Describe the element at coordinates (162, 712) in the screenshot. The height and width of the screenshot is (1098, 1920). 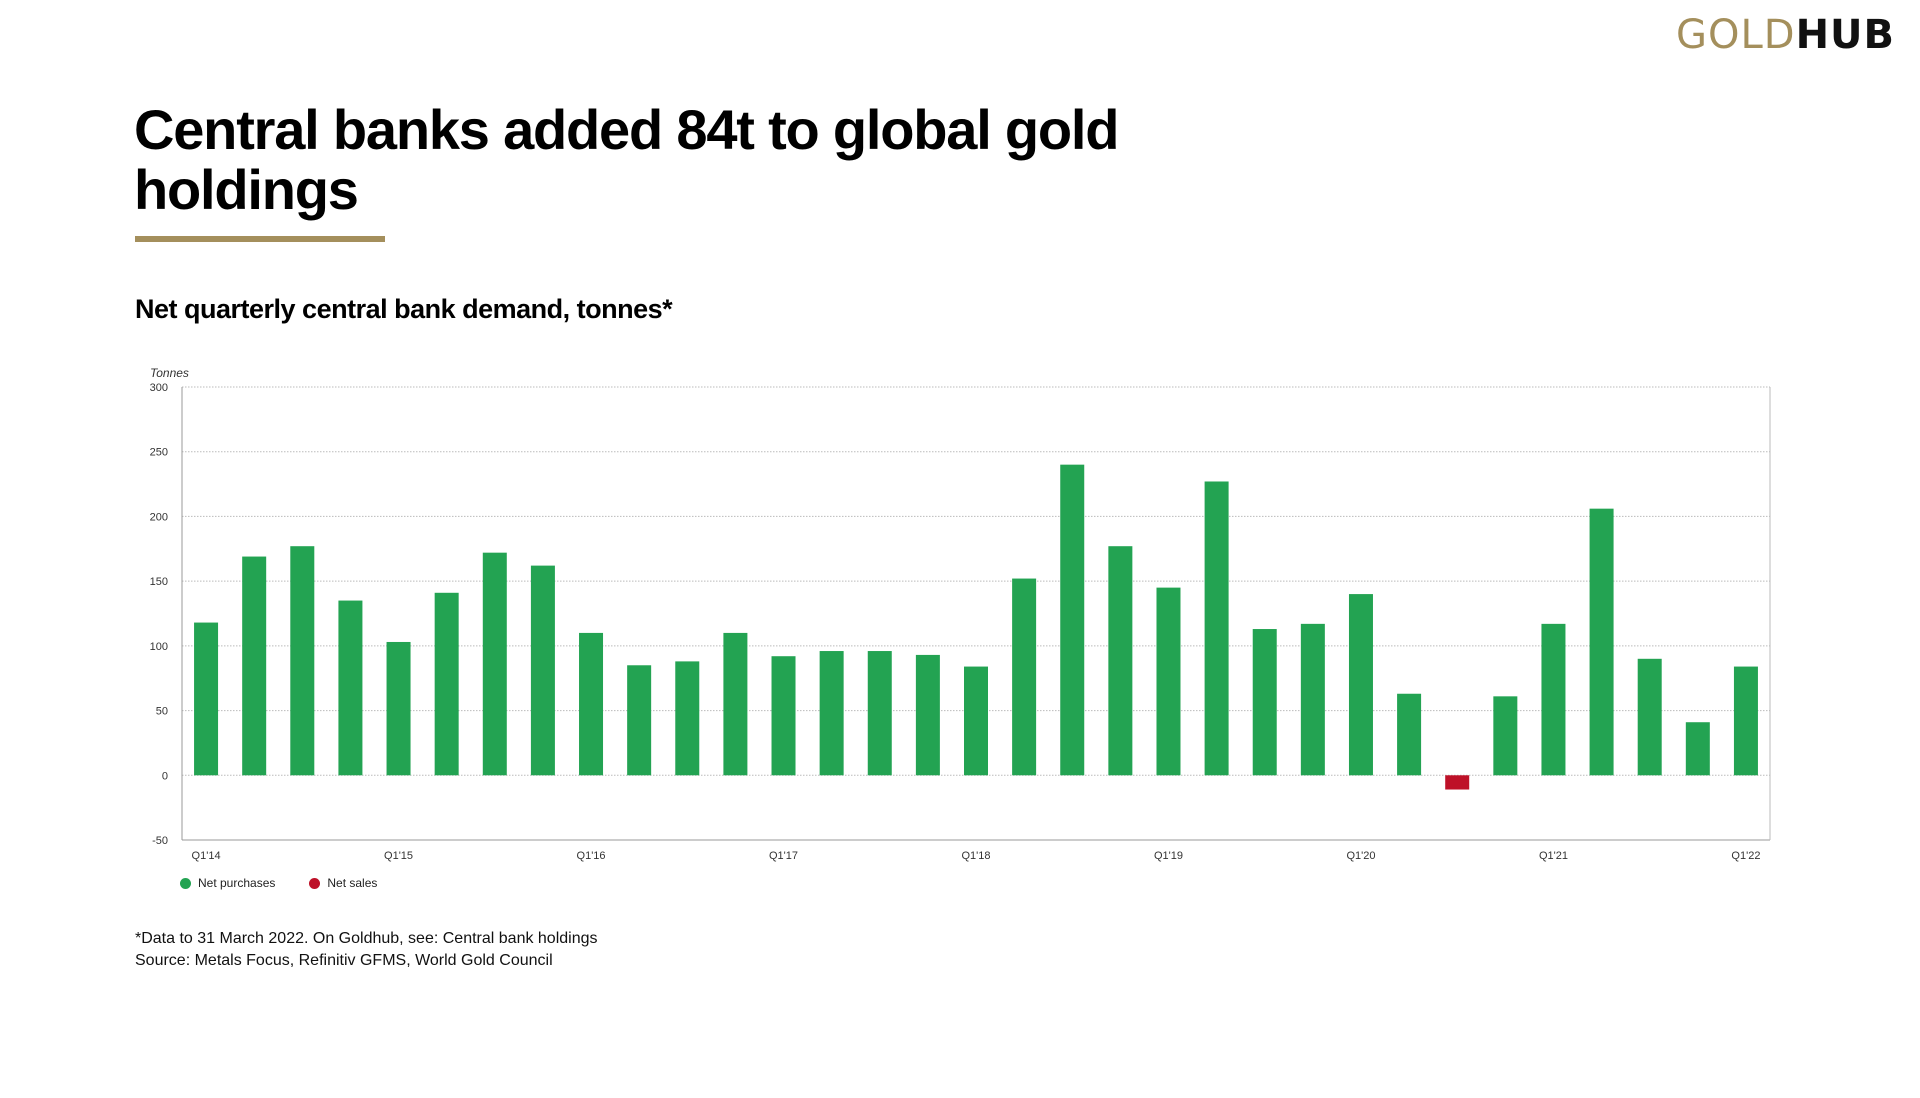
I see `y-tick-label: 50` at that location.